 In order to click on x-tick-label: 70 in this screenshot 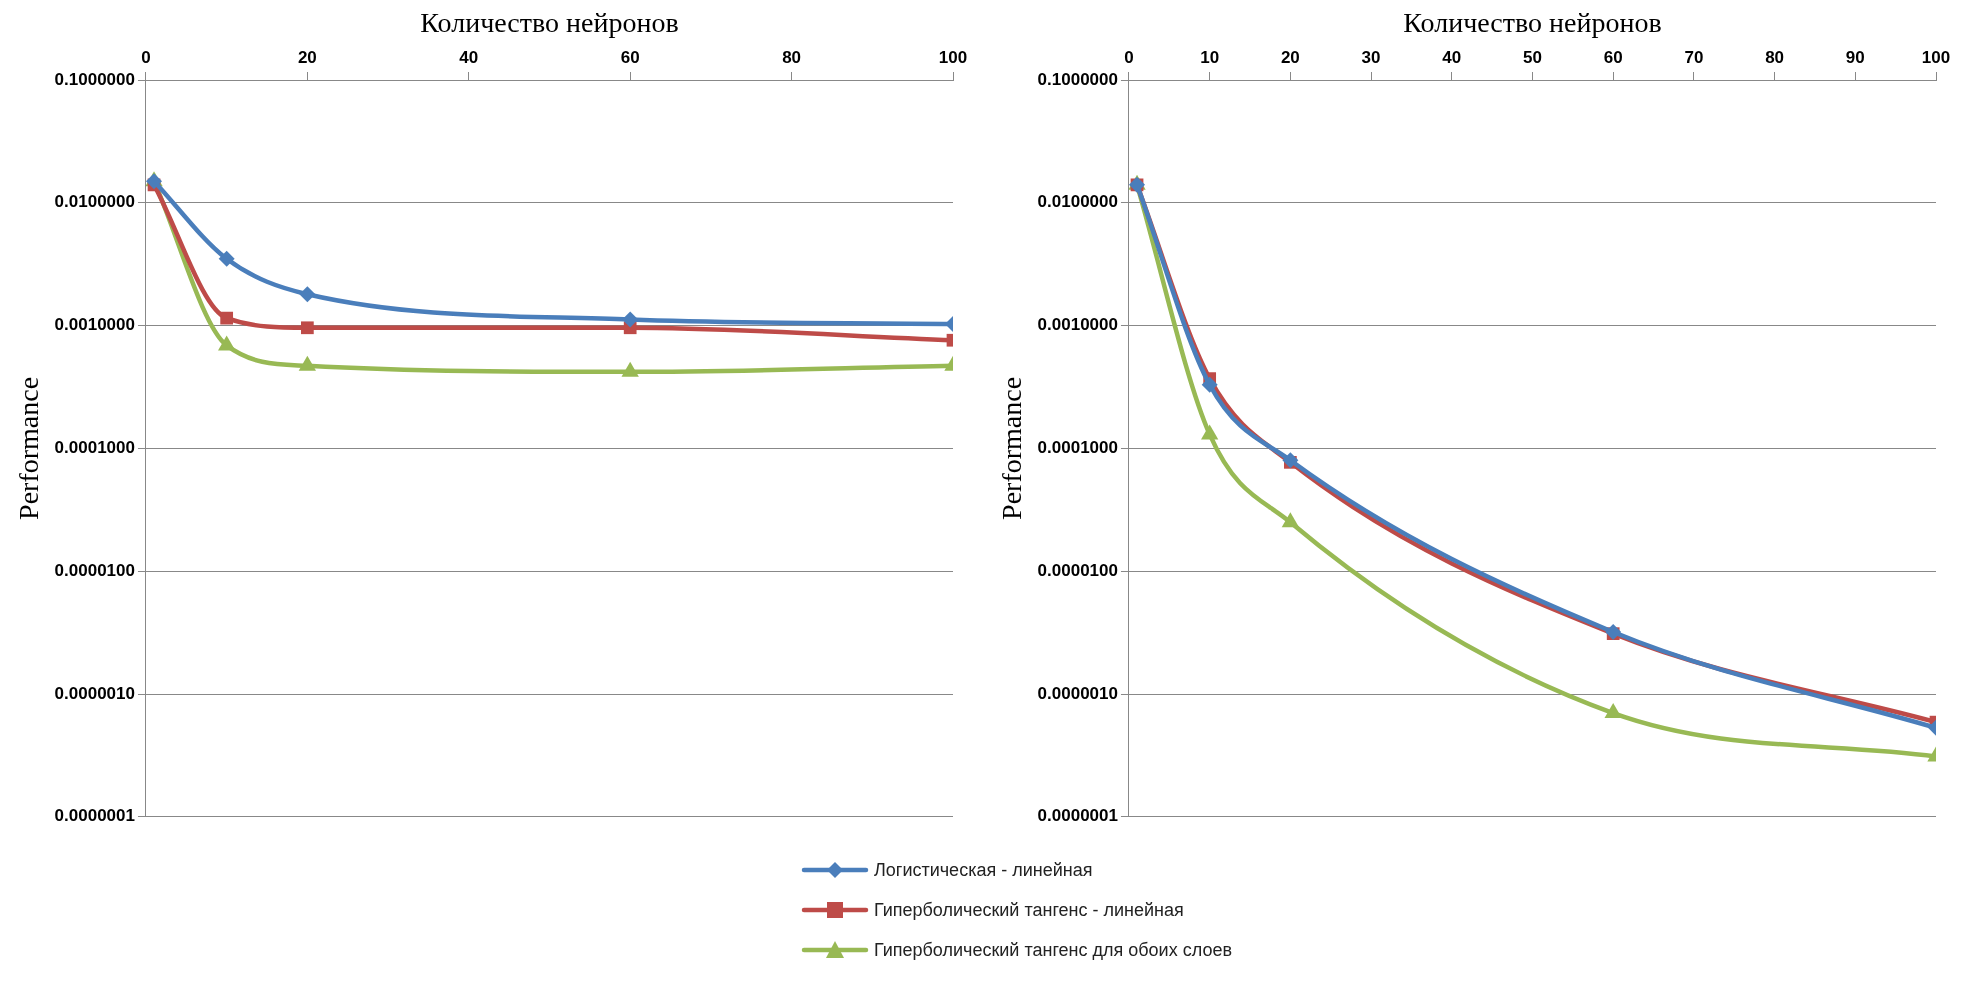, I will do `click(1694, 58)`.